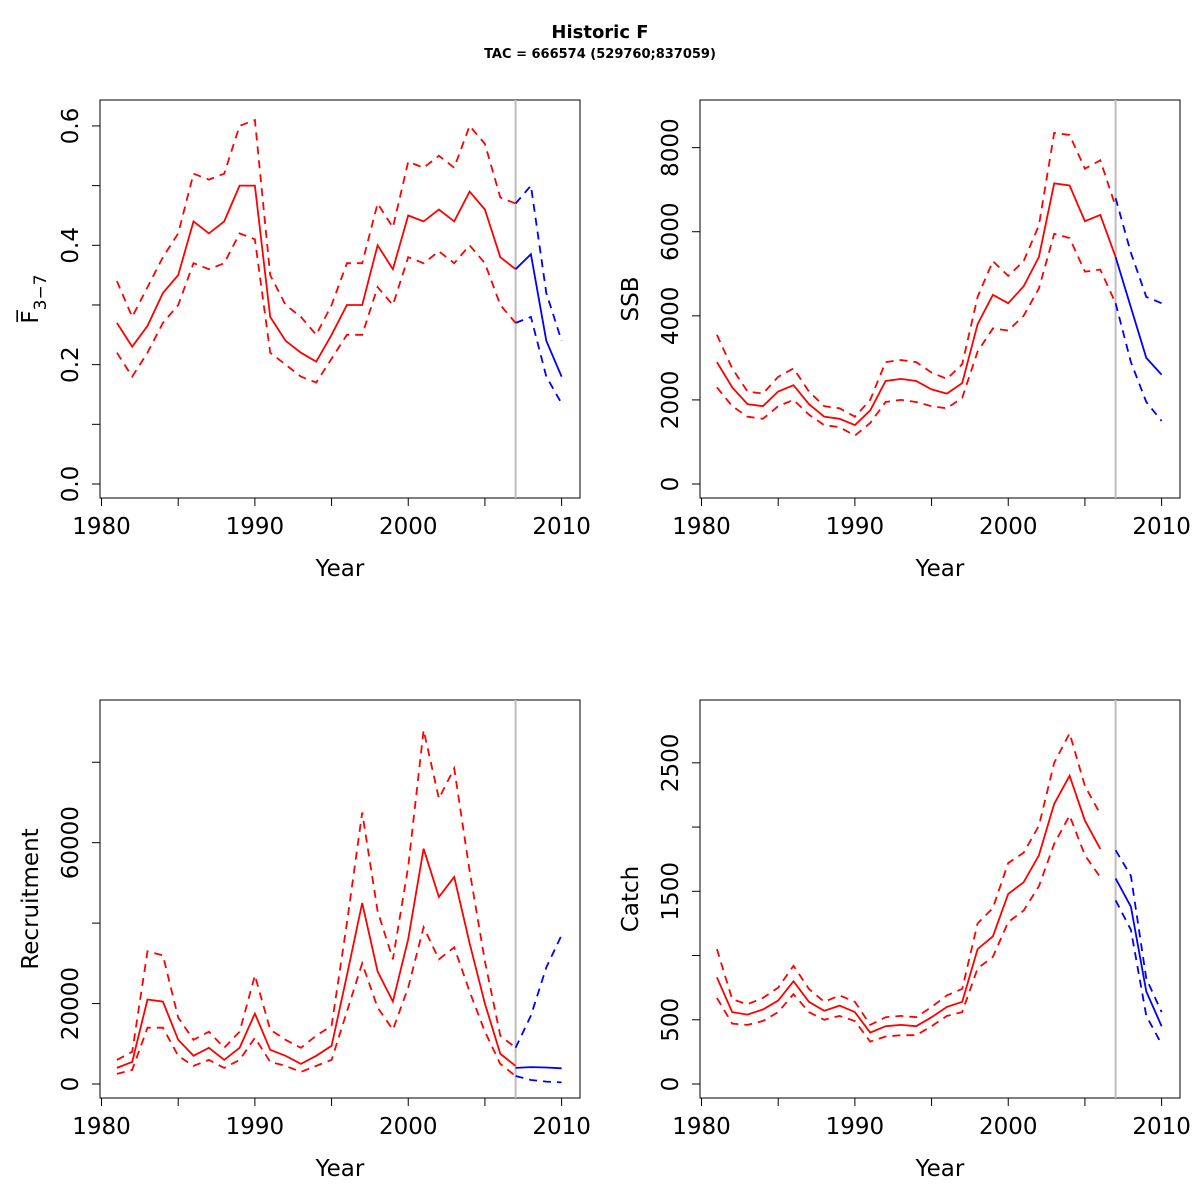 This screenshot has height=1200, width=1200. I want to click on f-x-axis-label: Year, so click(340, 569).